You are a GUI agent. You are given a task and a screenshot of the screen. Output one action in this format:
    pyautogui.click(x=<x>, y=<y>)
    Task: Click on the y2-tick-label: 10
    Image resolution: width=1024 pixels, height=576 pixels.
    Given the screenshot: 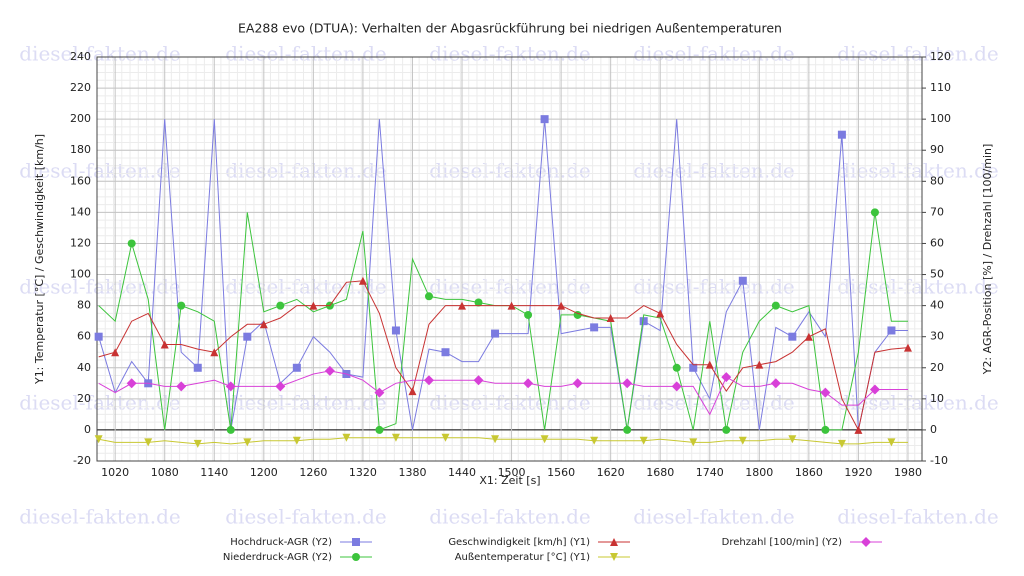 What is the action you would take?
    pyautogui.click(x=937, y=398)
    